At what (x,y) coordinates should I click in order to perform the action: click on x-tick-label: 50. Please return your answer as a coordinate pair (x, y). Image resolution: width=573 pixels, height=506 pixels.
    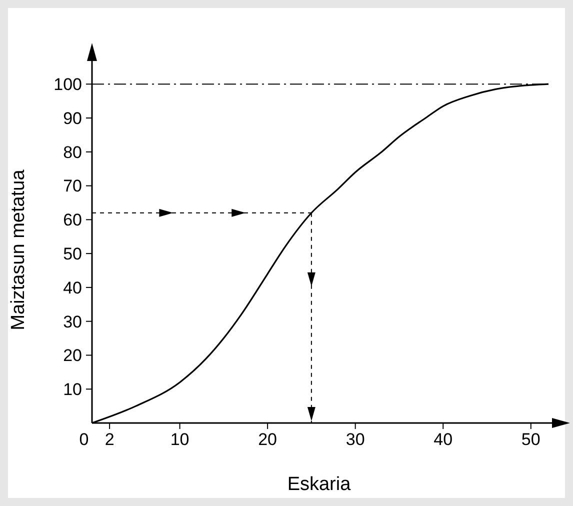
    Looking at the image, I should click on (530, 439).